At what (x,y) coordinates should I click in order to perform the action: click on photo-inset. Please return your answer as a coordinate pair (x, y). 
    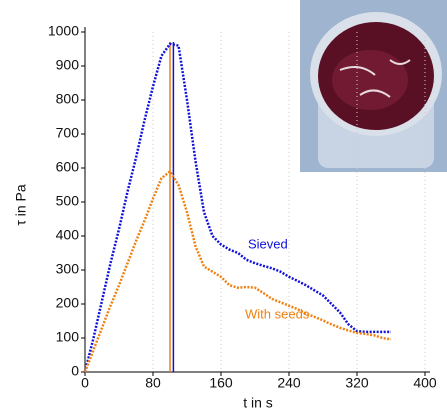
    Looking at the image, I should click on (373, 86).